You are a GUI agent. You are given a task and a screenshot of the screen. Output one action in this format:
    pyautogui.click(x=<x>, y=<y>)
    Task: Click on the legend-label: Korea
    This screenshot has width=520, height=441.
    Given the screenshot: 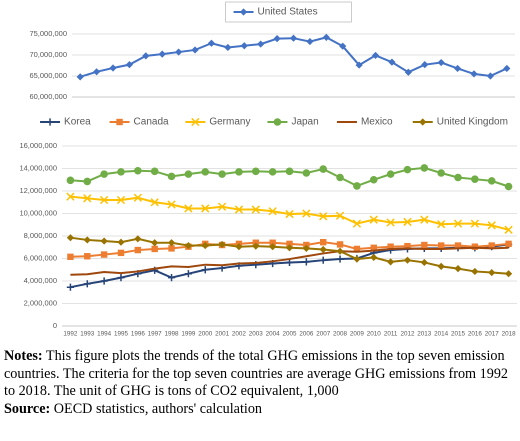 What is the action you would take?
    pyautogui.click(x=77, y=122)
    